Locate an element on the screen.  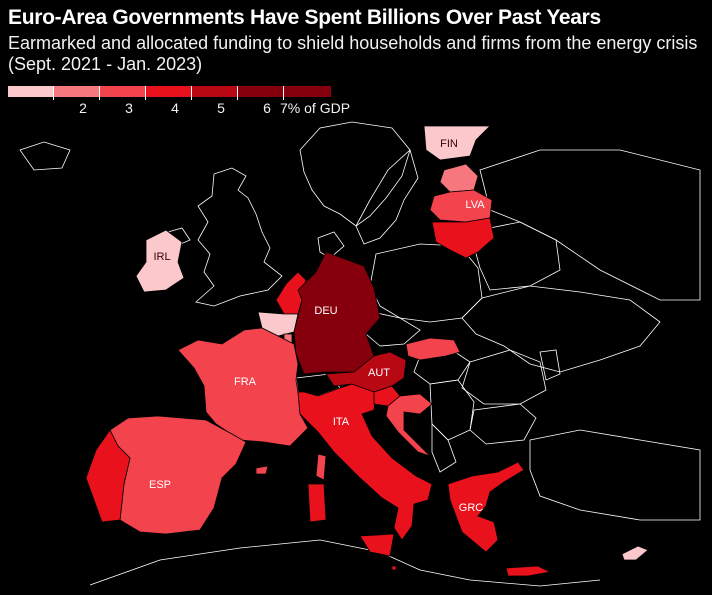
country-esp-baleares is located at coordinates (262, 470).